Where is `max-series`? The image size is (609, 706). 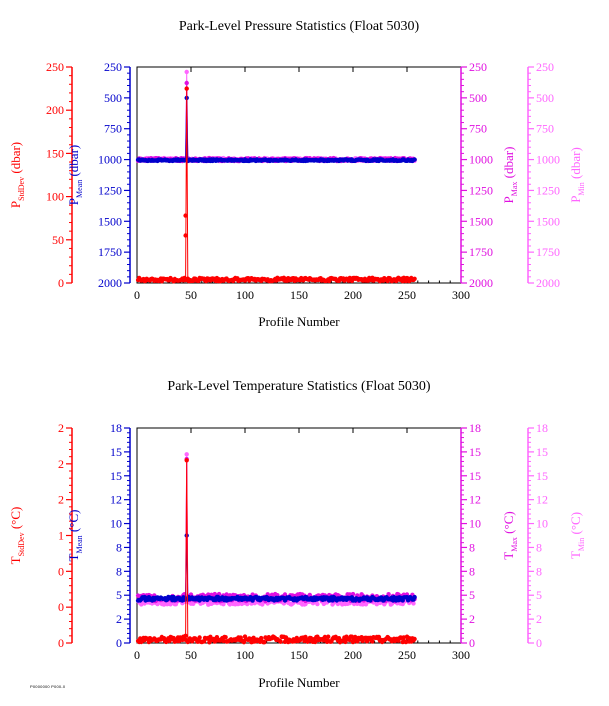 max-series is located at coordinates (276, 530).